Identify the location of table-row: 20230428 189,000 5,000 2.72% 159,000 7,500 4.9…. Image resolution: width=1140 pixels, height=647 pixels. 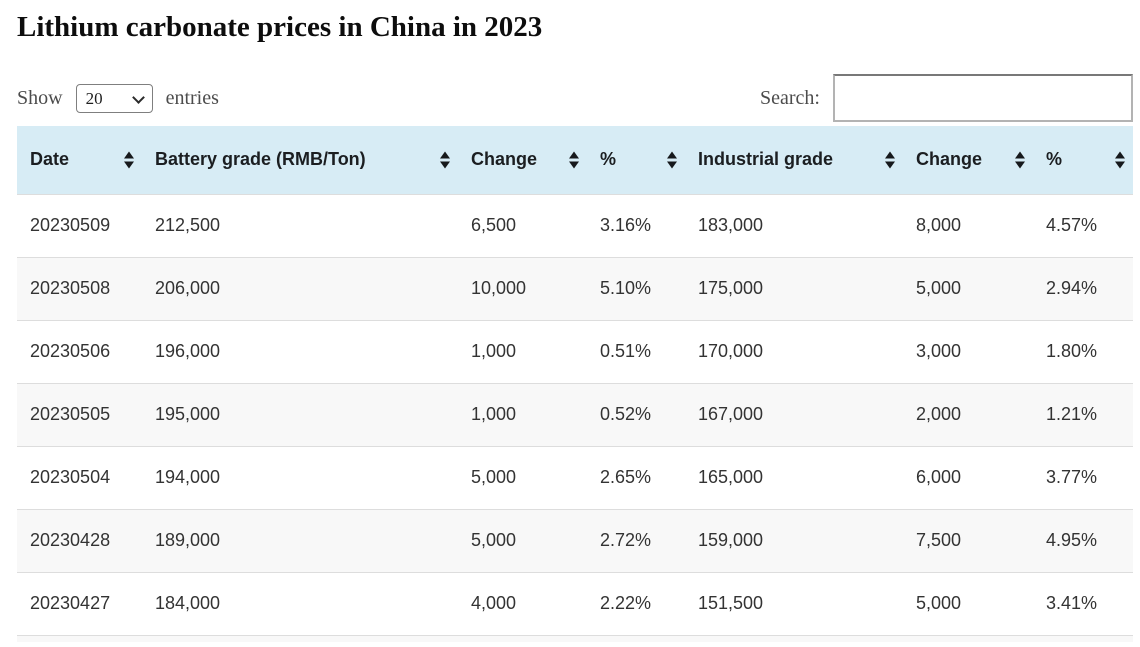
(575, 540).